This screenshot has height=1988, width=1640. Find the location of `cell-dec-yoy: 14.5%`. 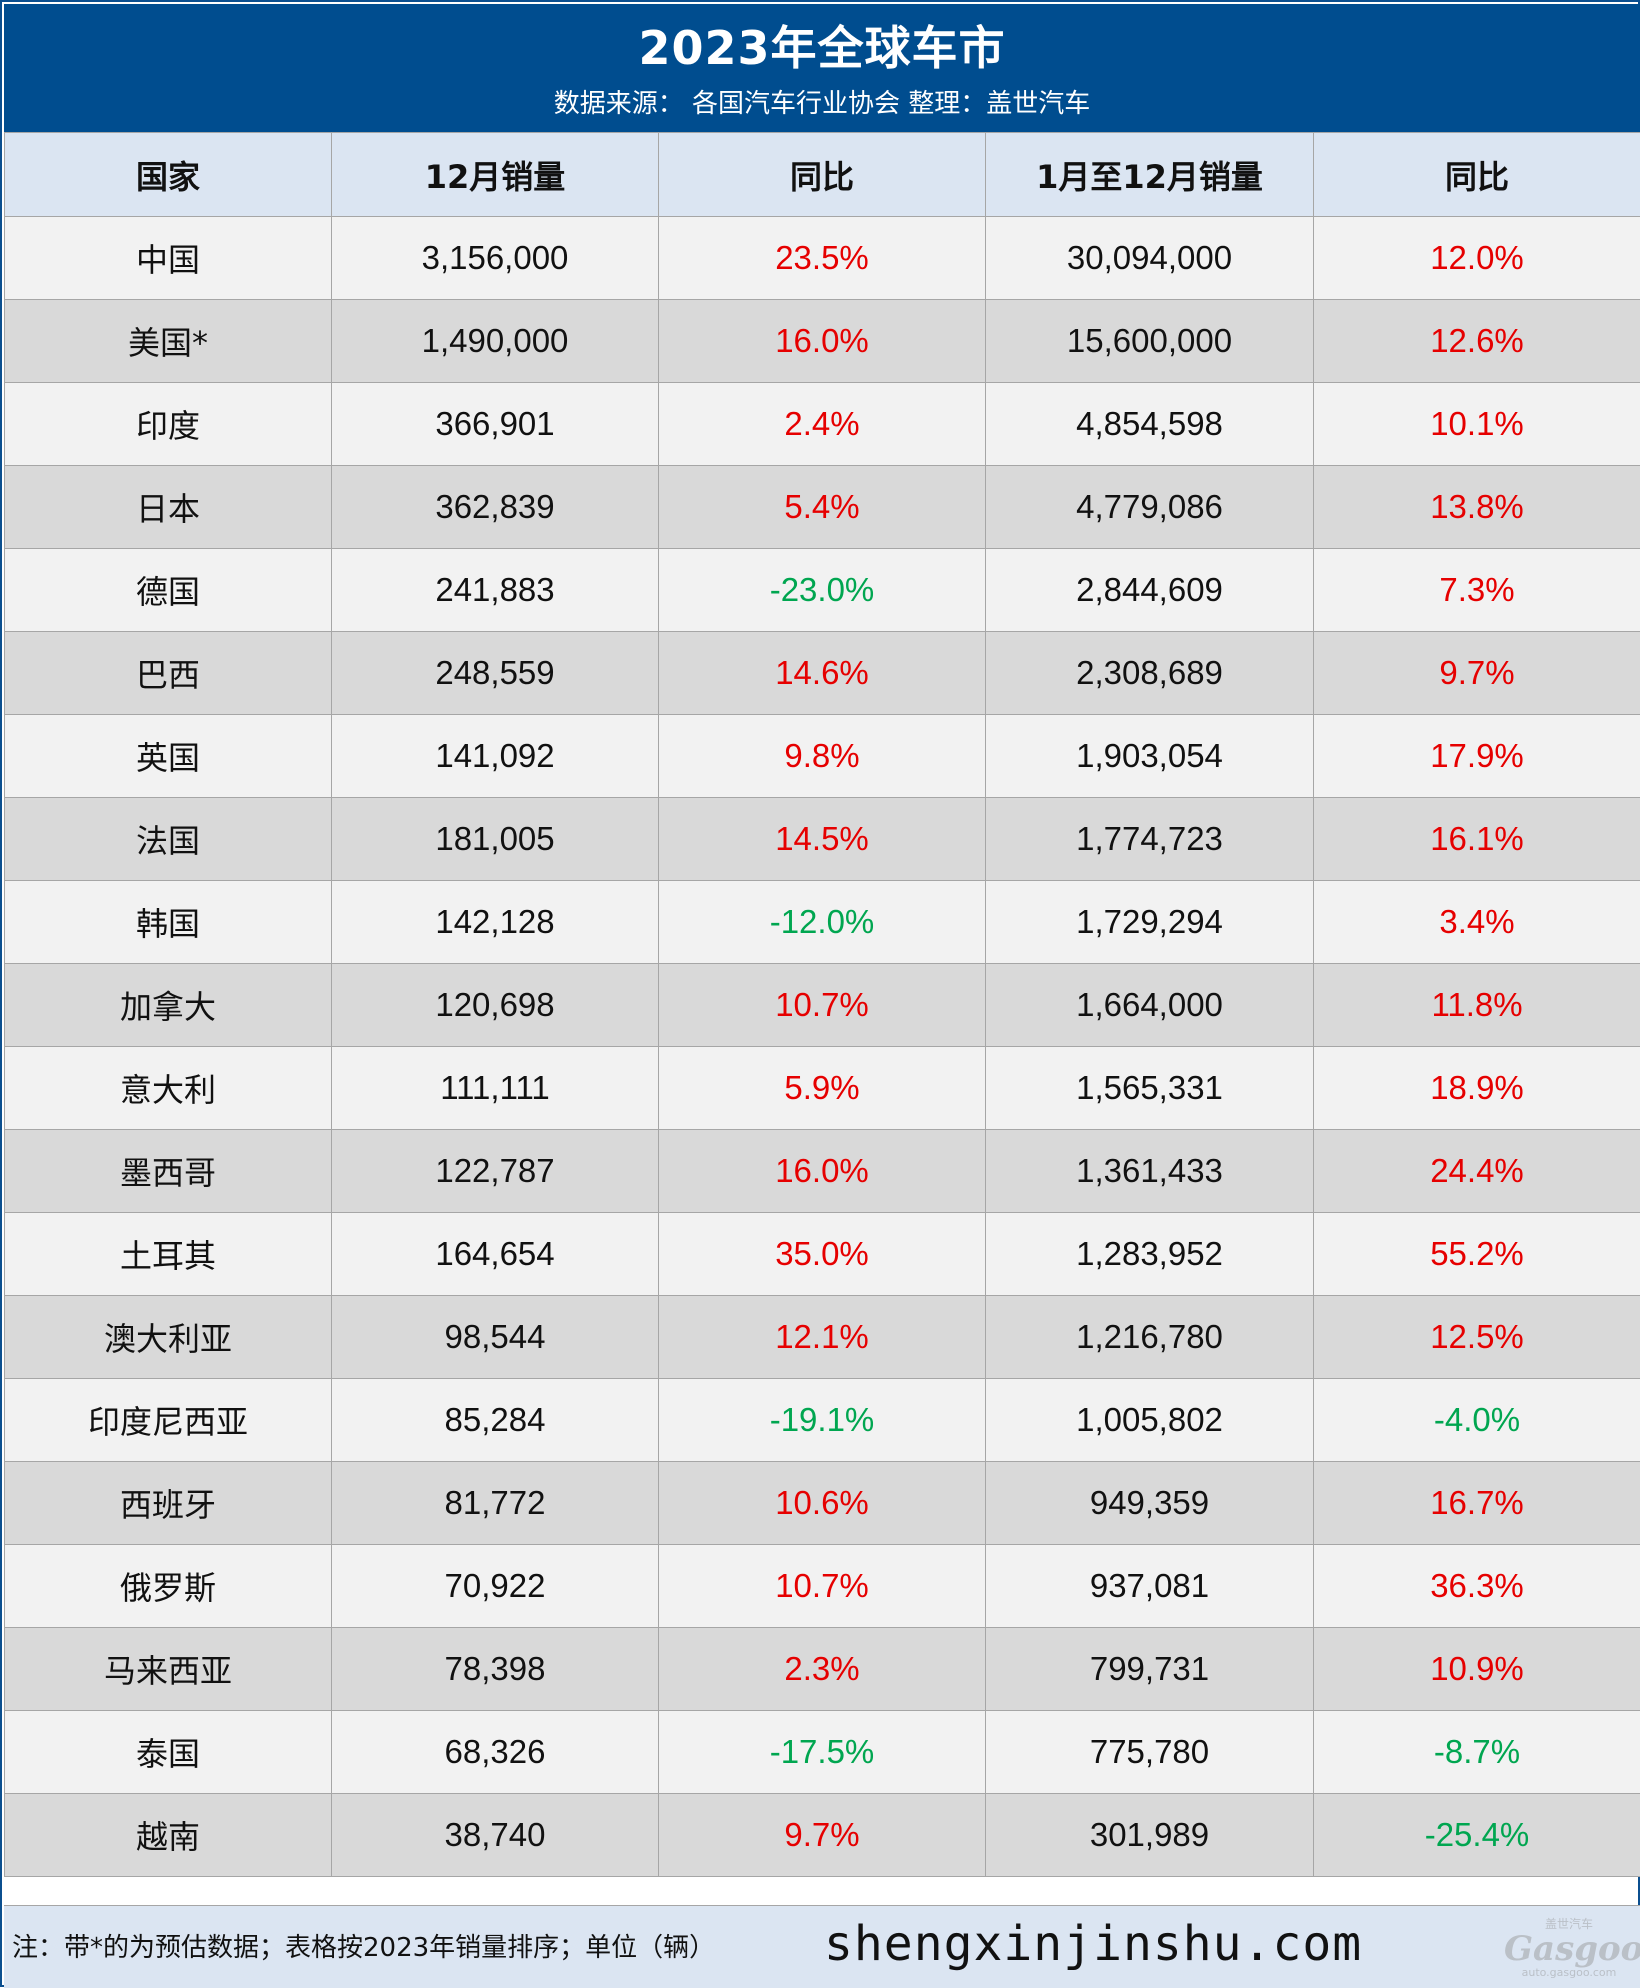

cell-dec-yoy: 14.5% is located at coordinates (822, 839).